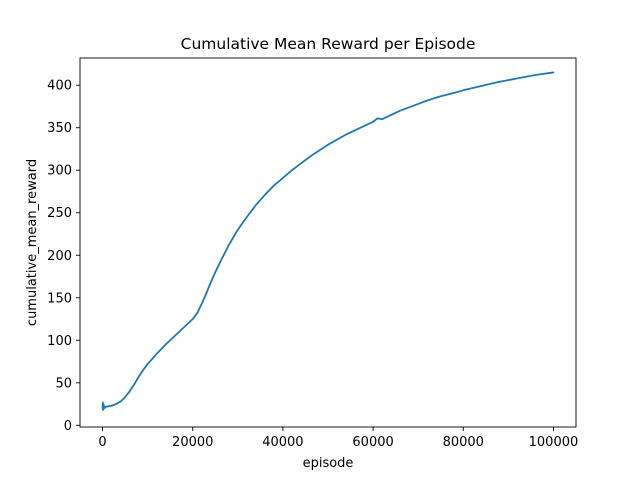 Image resolution: width=640 pixels, height=480 pixels. Describe the element at coordinates (328, 44) in the screenshot. I see `chart-title: Cumulative Mean Reward per Episode` at that location.